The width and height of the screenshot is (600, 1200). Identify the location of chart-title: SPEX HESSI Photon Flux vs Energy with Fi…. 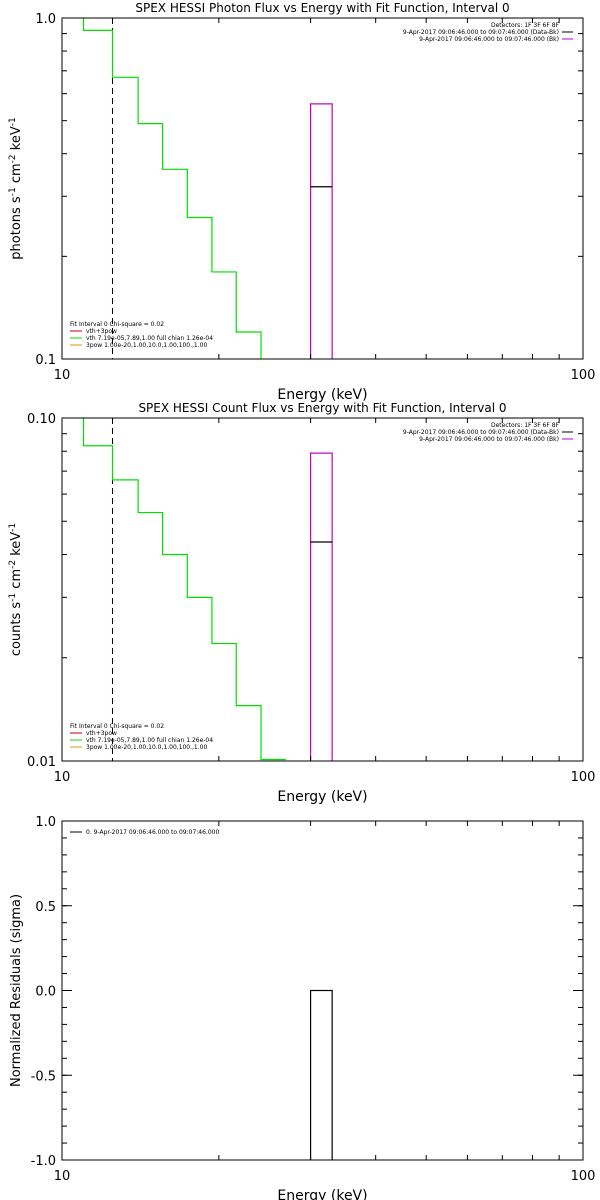
(322, 8).